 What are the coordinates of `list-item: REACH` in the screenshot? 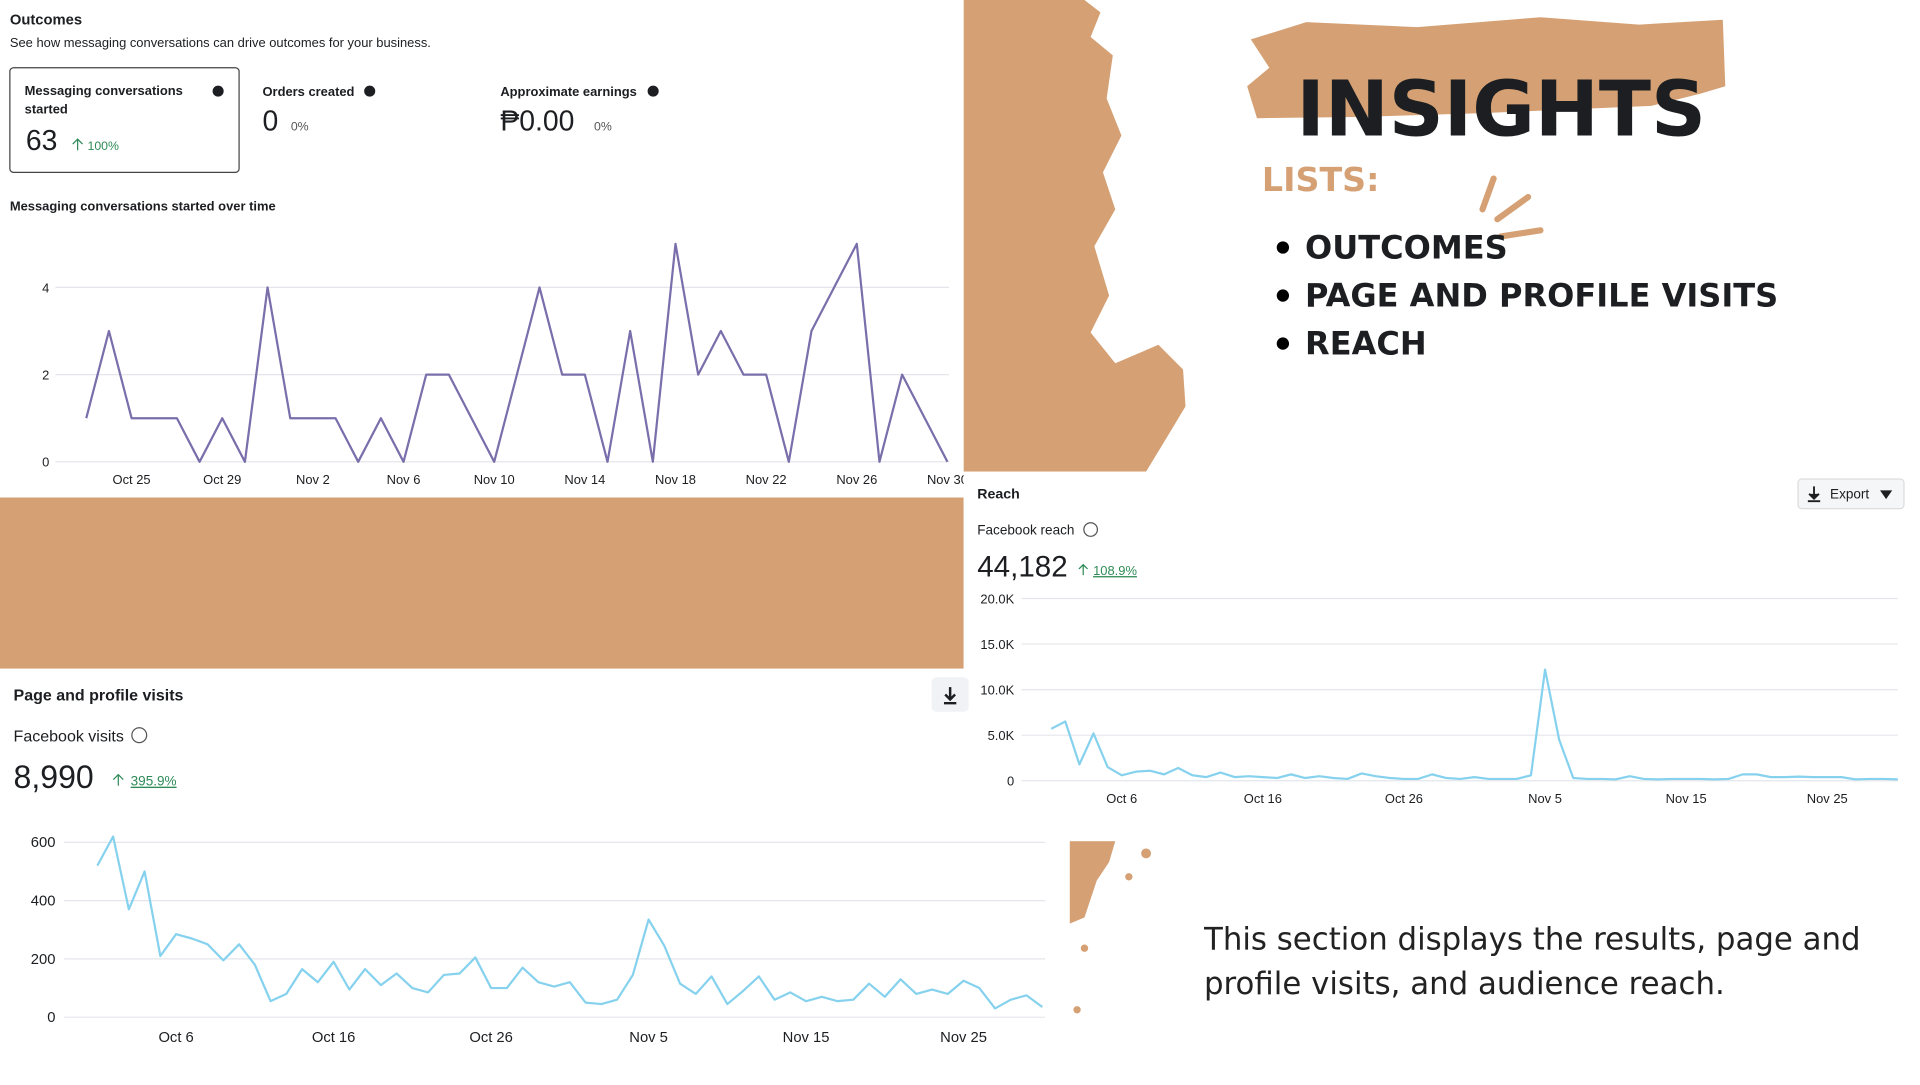 It's located at (1366, 344).